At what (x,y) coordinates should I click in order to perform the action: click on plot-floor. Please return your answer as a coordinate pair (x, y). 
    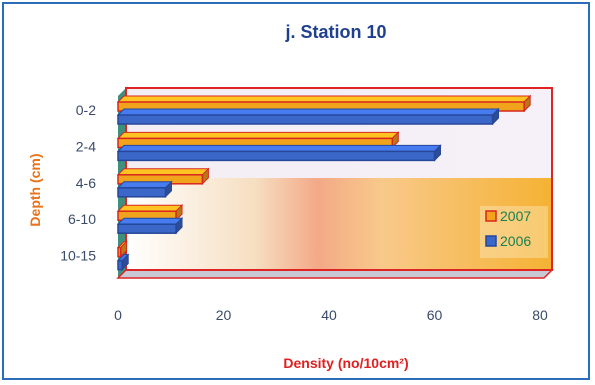
    Looking at the image, I should click on (335, 274).